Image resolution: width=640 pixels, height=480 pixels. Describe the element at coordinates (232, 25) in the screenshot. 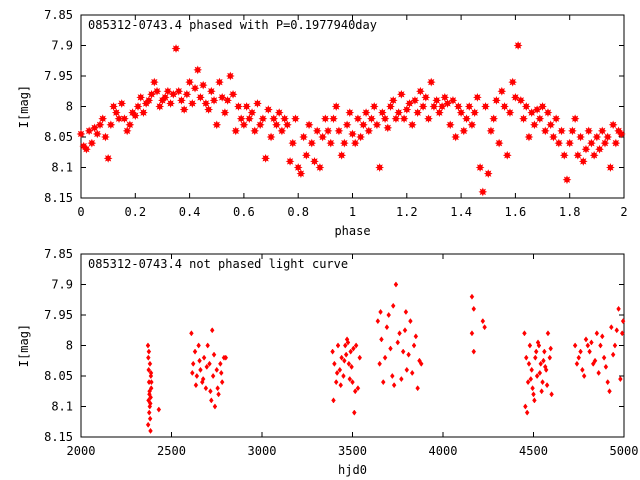

I see `phased-chart-title: 085312-0743.4 phased with P=0.1977940day` at that location.